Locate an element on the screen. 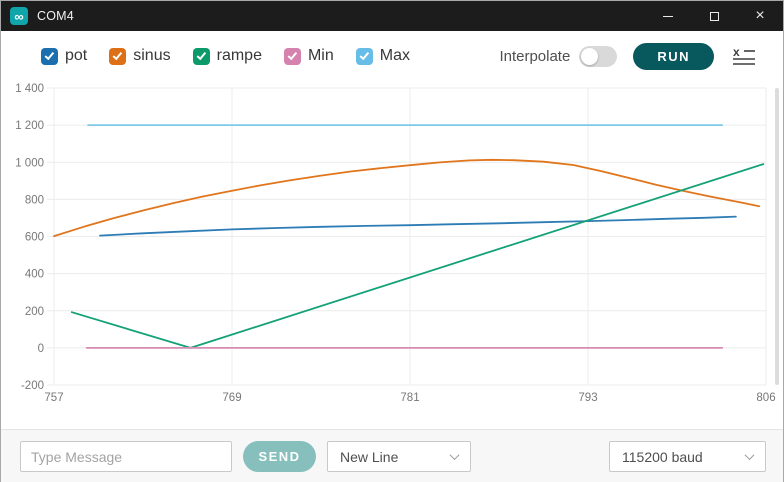  bottom-bar: SEND New Line 115200 baud is located at coordinates (392, 455).